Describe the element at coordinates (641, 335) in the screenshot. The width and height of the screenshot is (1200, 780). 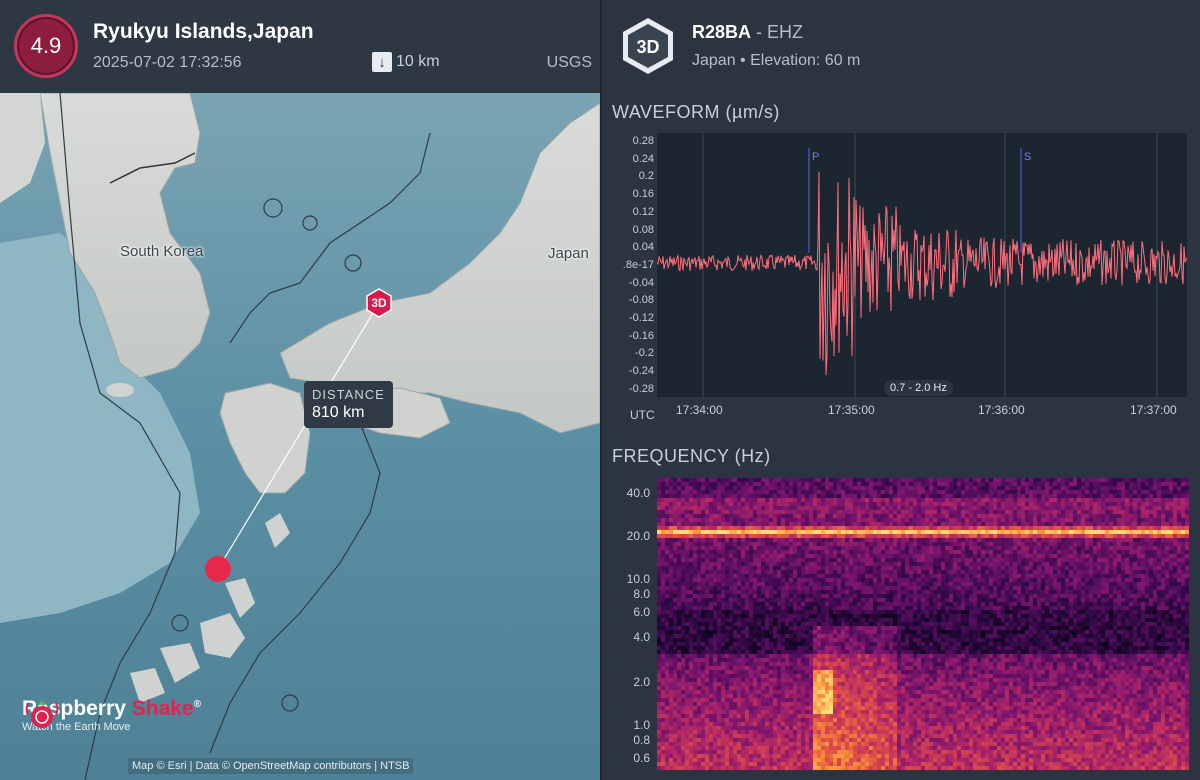
I see `waveform-y-tick: -0.16` at that location.